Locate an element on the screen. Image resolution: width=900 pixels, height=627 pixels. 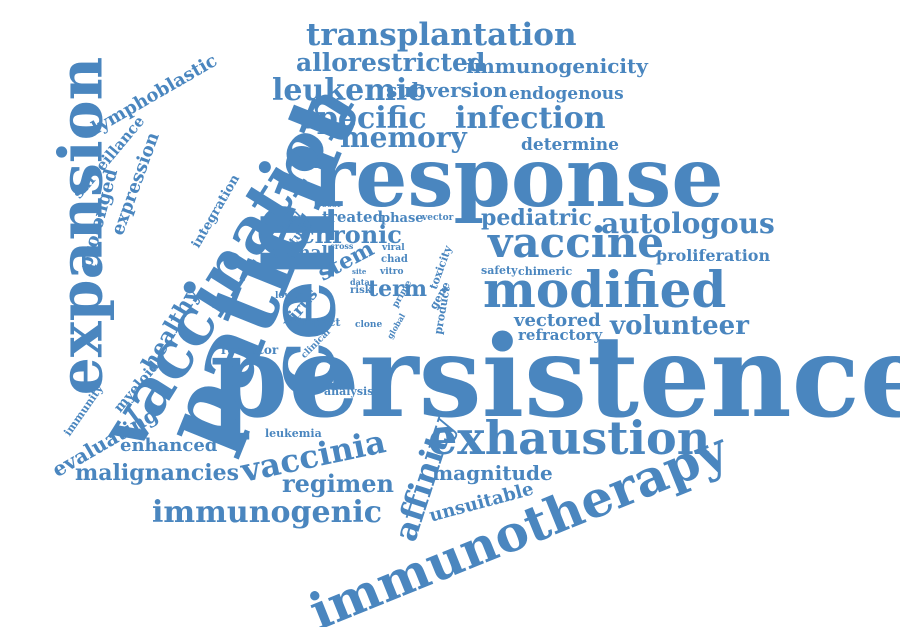
word-immunogenicity: immunogenicity is located at coordinates (557, 66).